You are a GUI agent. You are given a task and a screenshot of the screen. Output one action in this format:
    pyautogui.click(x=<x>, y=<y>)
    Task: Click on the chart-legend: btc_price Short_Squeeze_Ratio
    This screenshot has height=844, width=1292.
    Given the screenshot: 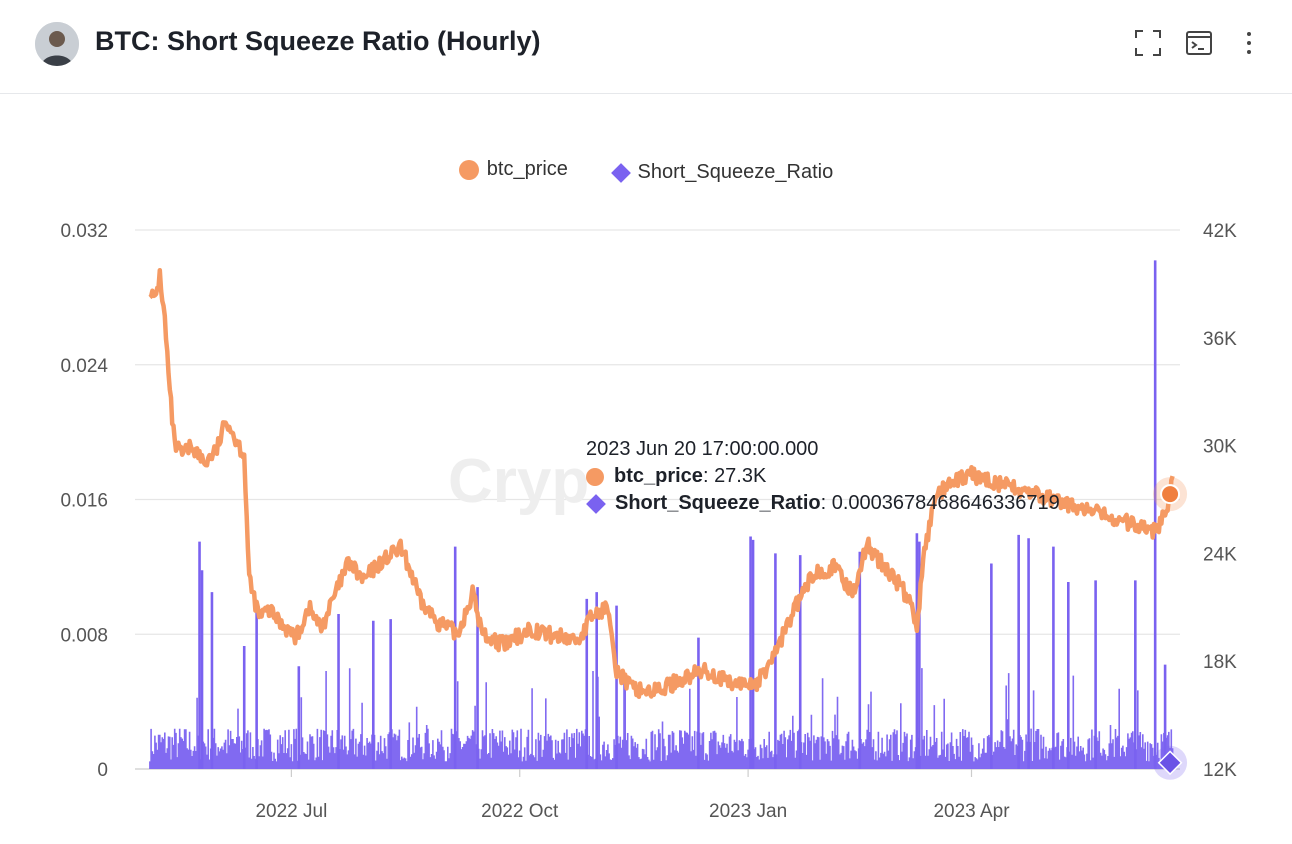 What is the action you would take?
    pyautogui.click(x=646, y=172)
    